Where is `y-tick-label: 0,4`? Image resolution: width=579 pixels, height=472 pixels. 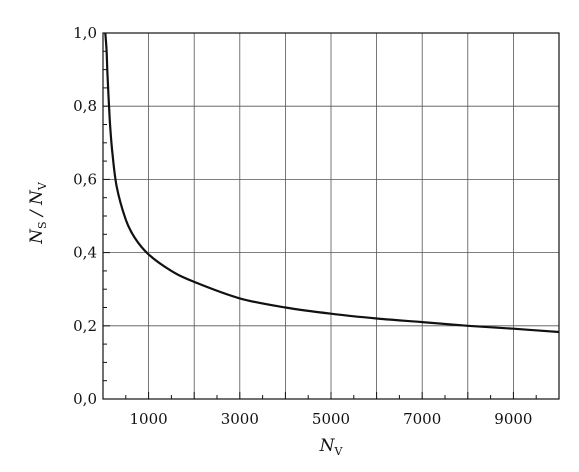 y-tick-label: 0,4 is located at coordinates (85, 253).